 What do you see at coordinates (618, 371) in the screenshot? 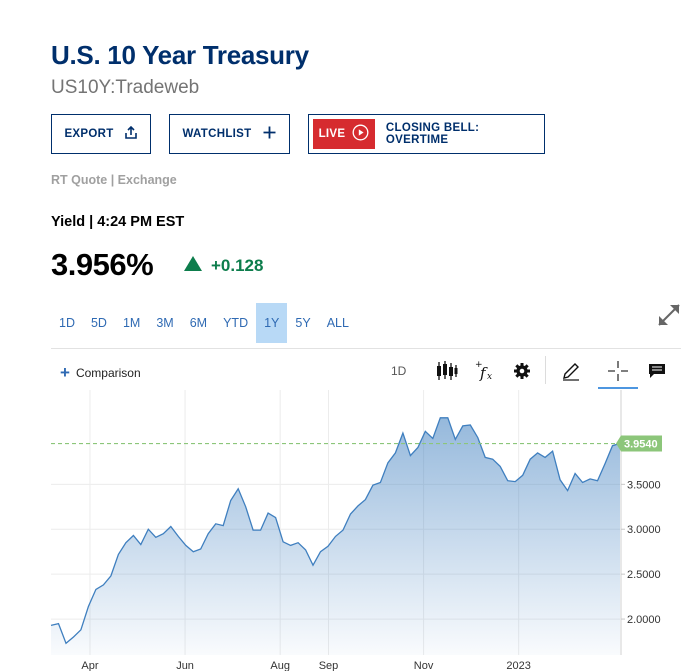
I see `crosshair-icon` at bounding box center [618, 371].